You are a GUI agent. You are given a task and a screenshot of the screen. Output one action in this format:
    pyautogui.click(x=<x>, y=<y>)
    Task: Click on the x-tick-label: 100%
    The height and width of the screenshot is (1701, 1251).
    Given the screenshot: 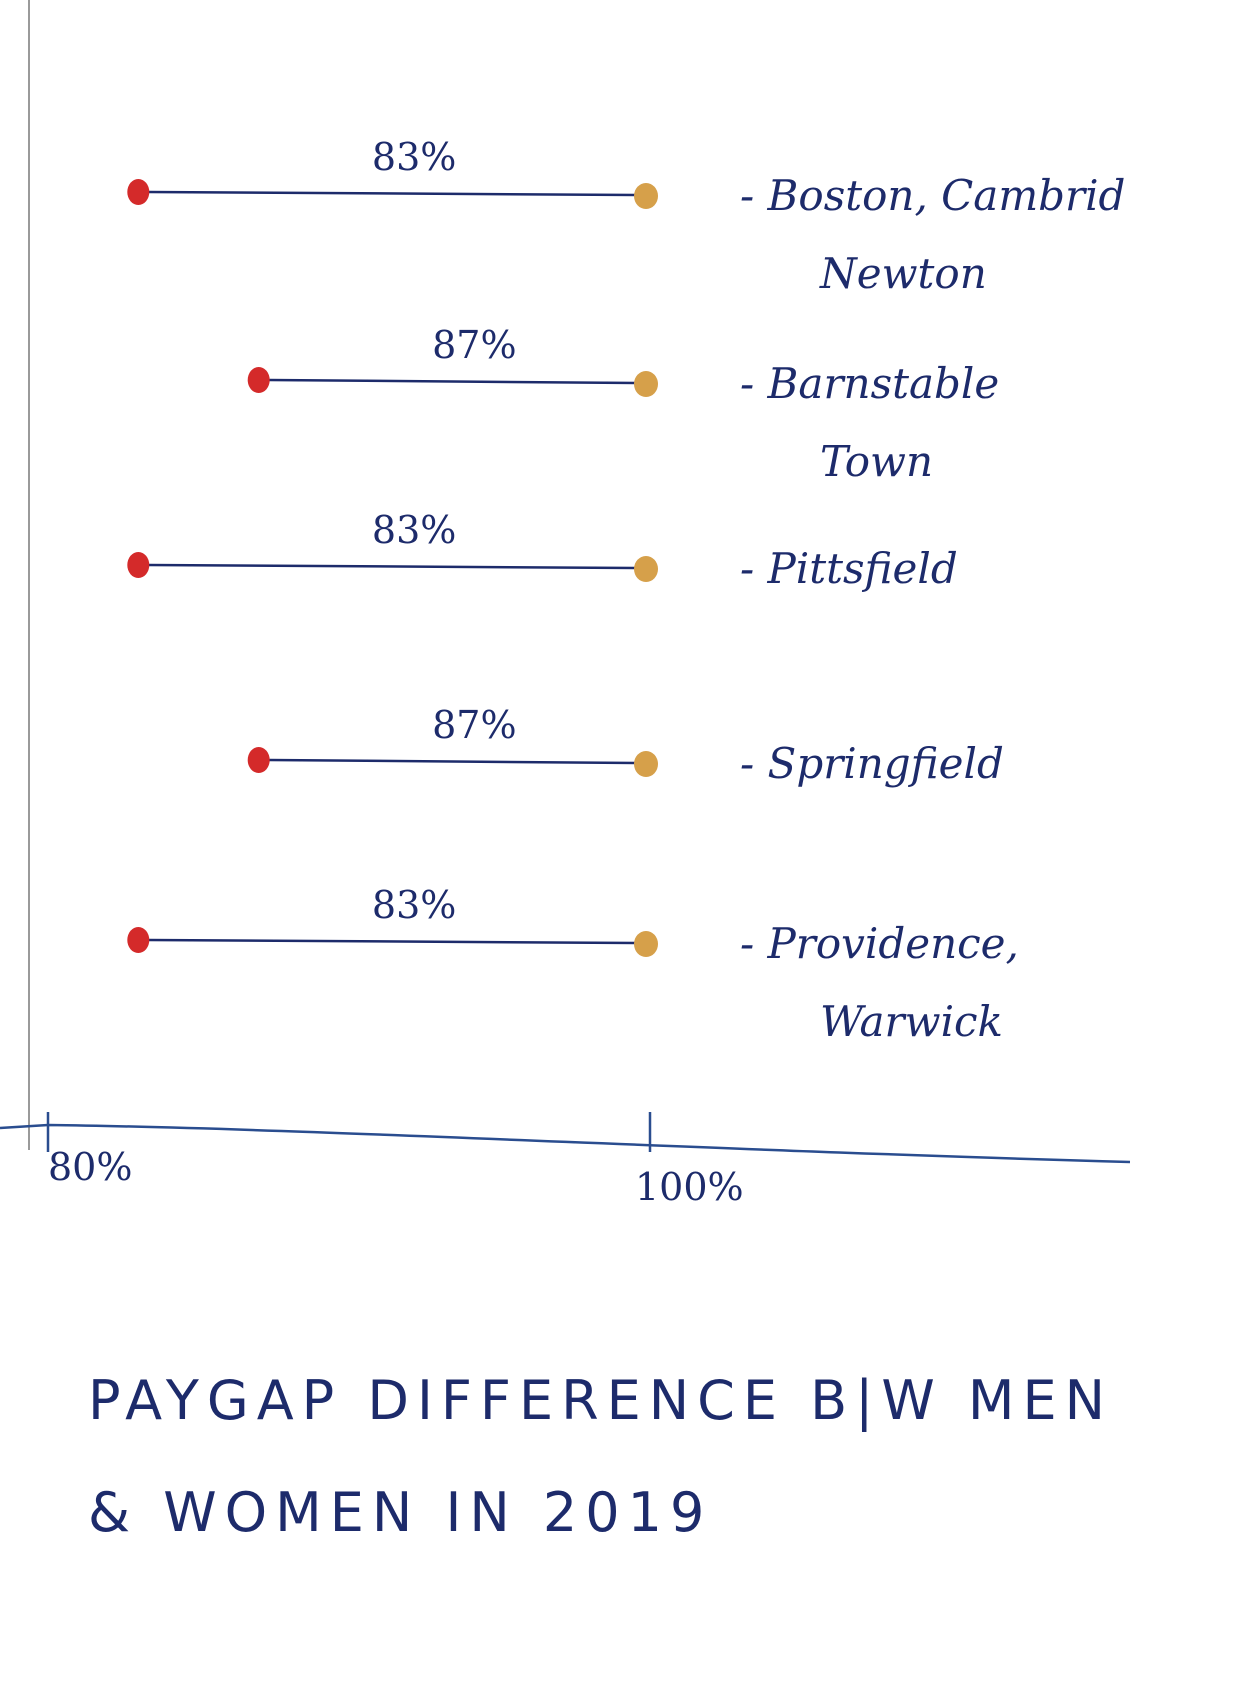 What is the action you would take?
    pyautogui.click(x=689, y=1187)
    